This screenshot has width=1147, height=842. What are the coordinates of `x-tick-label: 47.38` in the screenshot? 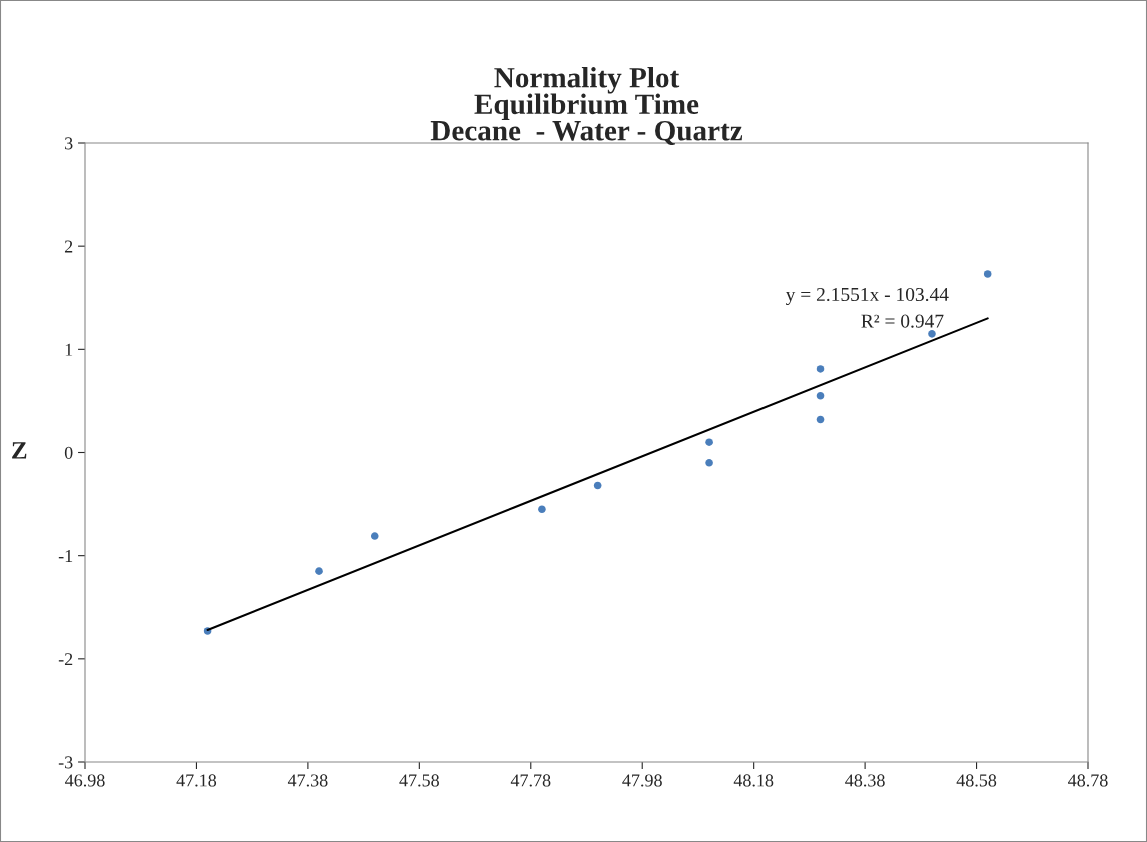 It's located at (307, 780).